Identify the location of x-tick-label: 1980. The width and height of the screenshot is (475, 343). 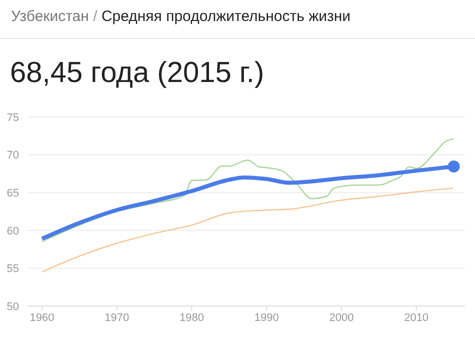
(191, 318).